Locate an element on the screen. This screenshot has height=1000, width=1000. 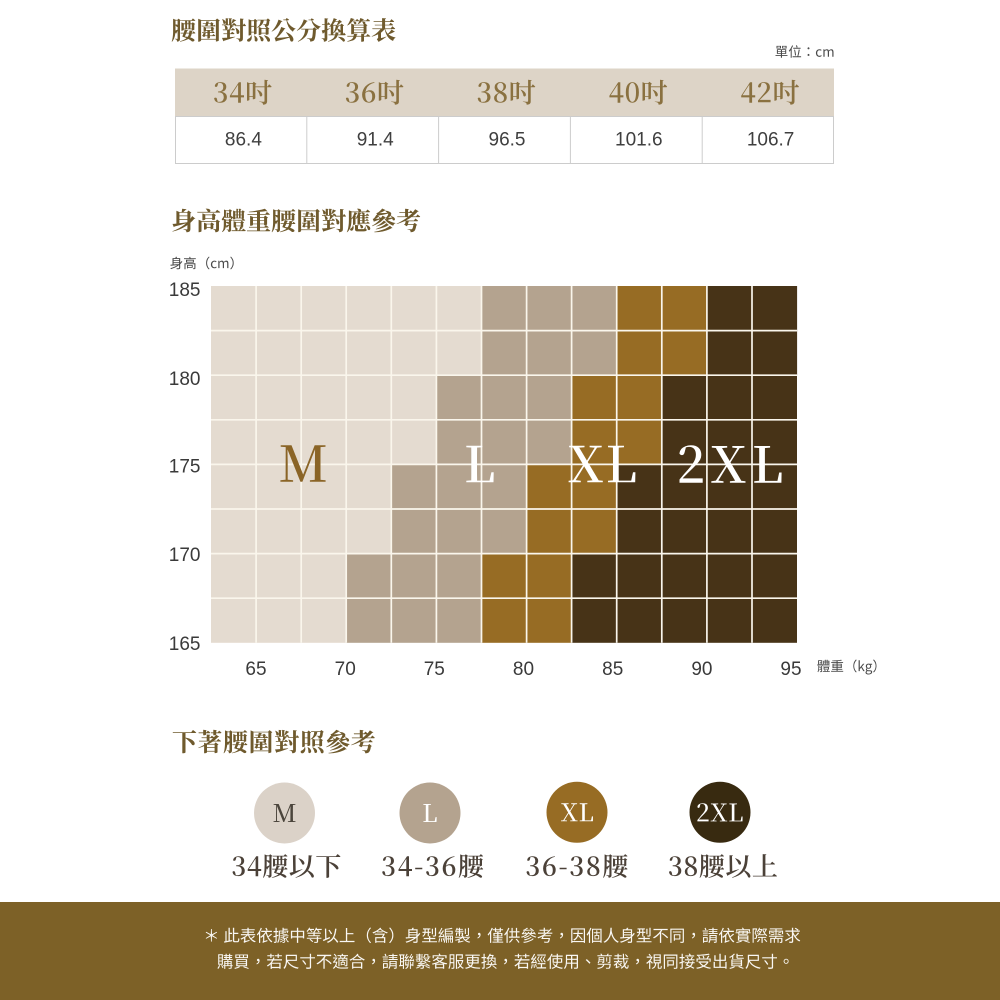
svg-text: 101.6 is located at coordinates (639, 140).